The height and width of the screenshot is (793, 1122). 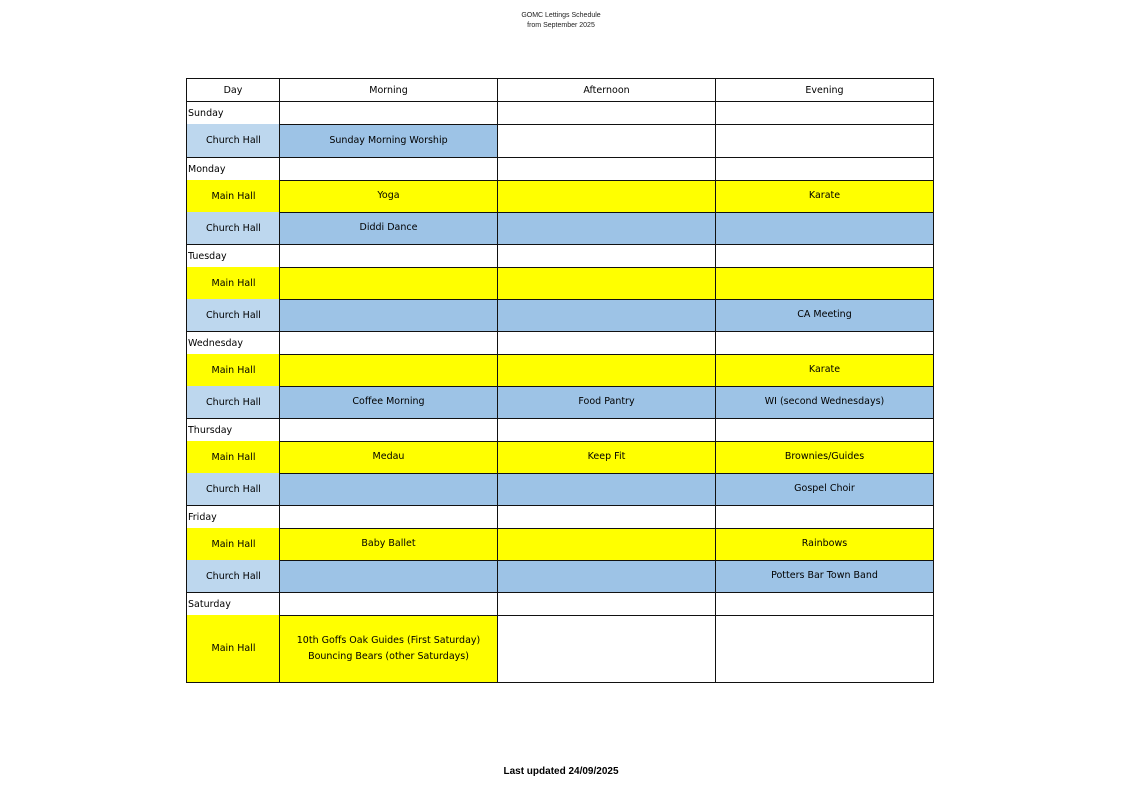 I want to click on header-day: Day, so click(x=233, y=90).